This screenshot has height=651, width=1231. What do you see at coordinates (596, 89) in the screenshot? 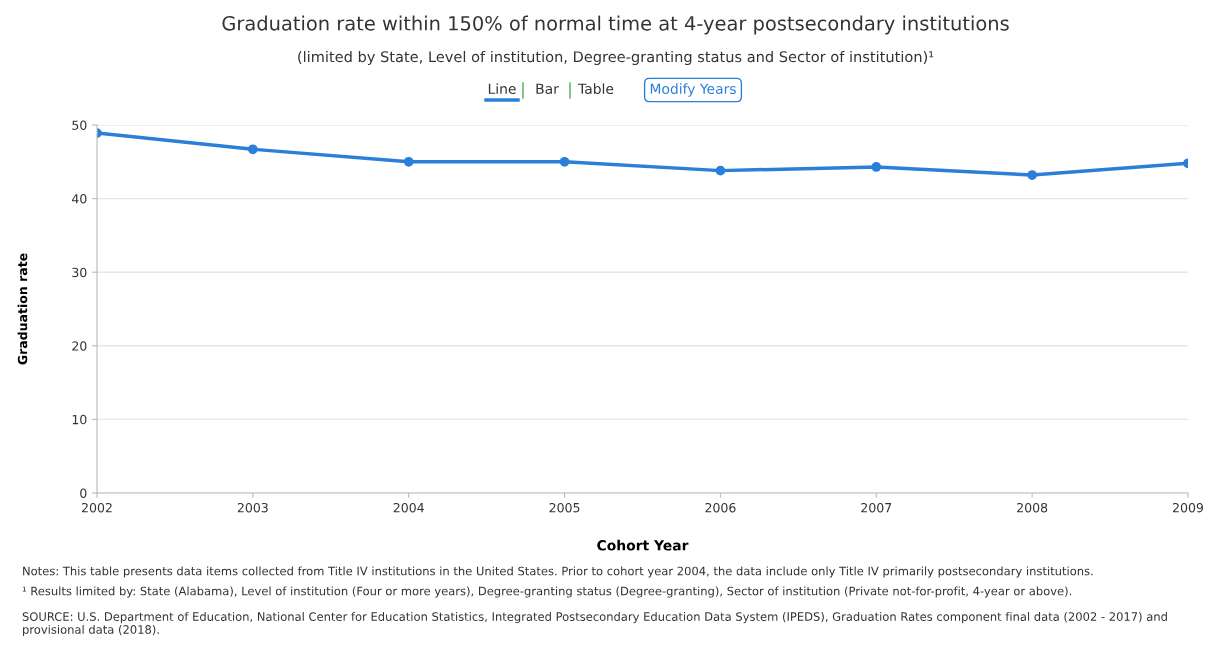
I see `text: Table` at bounding box center [596, 89].